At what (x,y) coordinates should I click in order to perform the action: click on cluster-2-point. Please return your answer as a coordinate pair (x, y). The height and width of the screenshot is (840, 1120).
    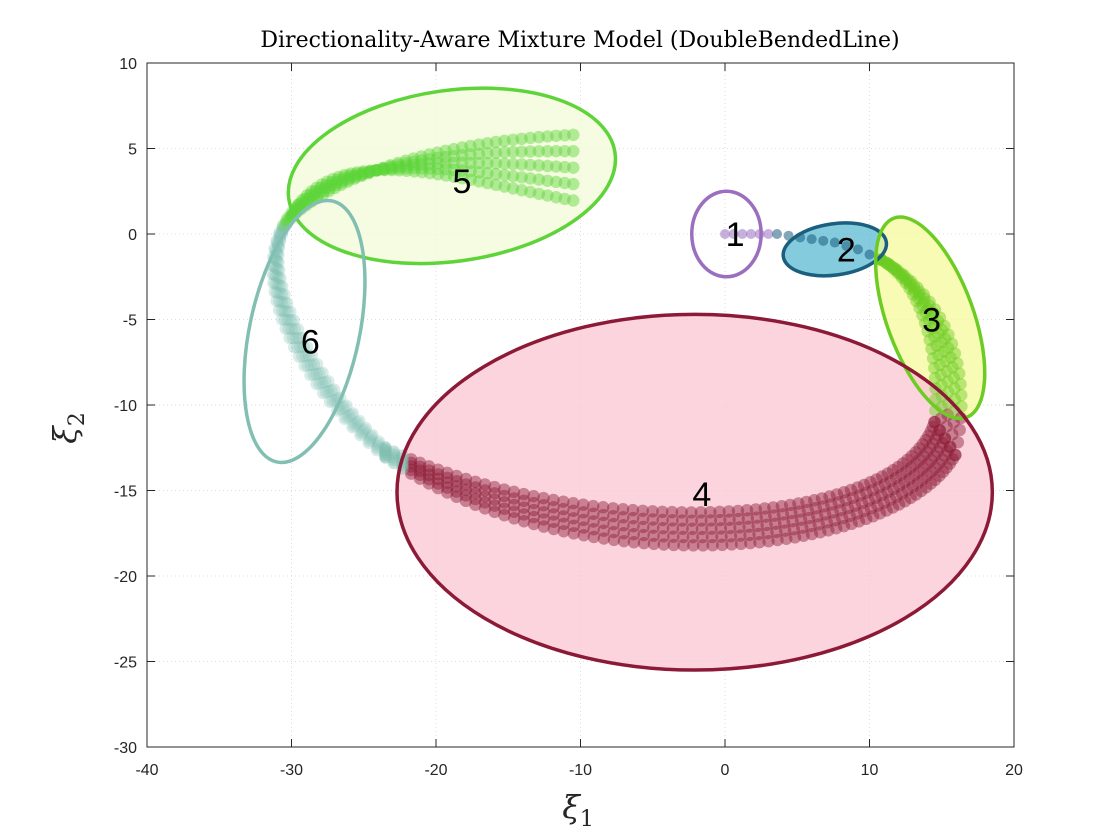
    Looking at the image, I should click on (834, 242).